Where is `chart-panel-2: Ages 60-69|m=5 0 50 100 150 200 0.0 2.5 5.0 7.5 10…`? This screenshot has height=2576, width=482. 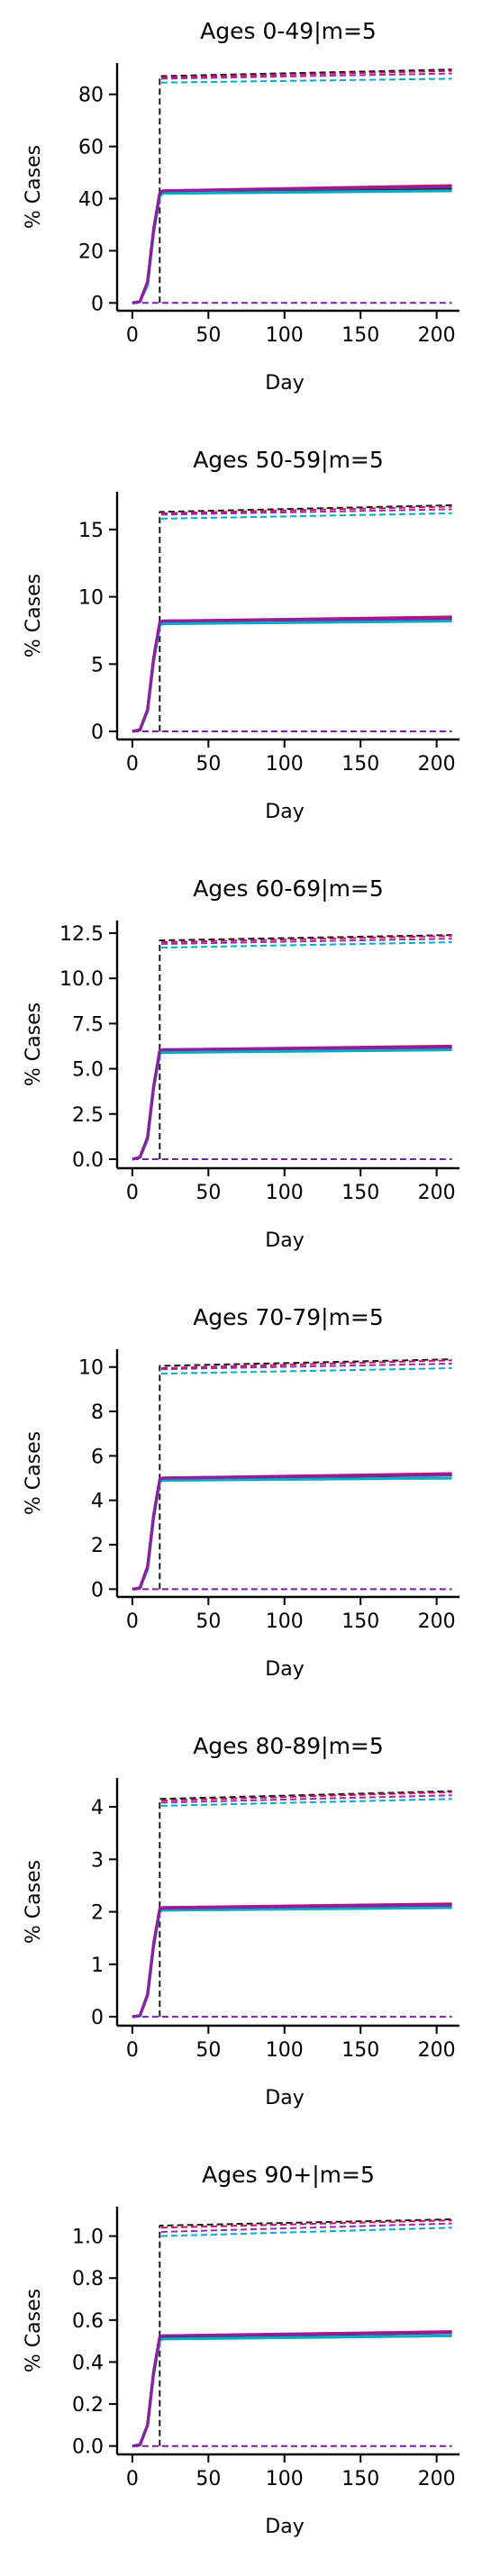 chart-panel-2: Ages 60-69|m=5 0 50 100 150 200 0.0 2.5 5.0 7.5 10… is located at coordinates (241, 1063).